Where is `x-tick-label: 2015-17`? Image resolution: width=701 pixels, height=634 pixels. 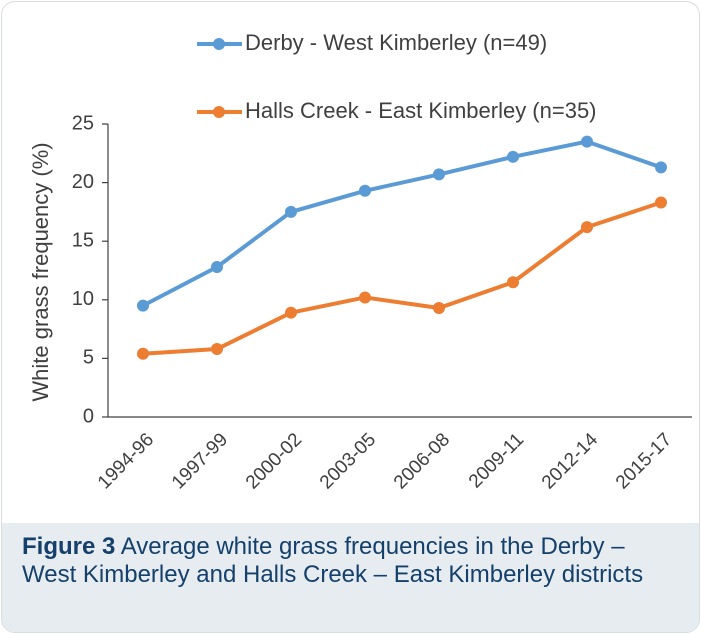
x-tick-label: 2015-17 is located at coordinates (644, 461).